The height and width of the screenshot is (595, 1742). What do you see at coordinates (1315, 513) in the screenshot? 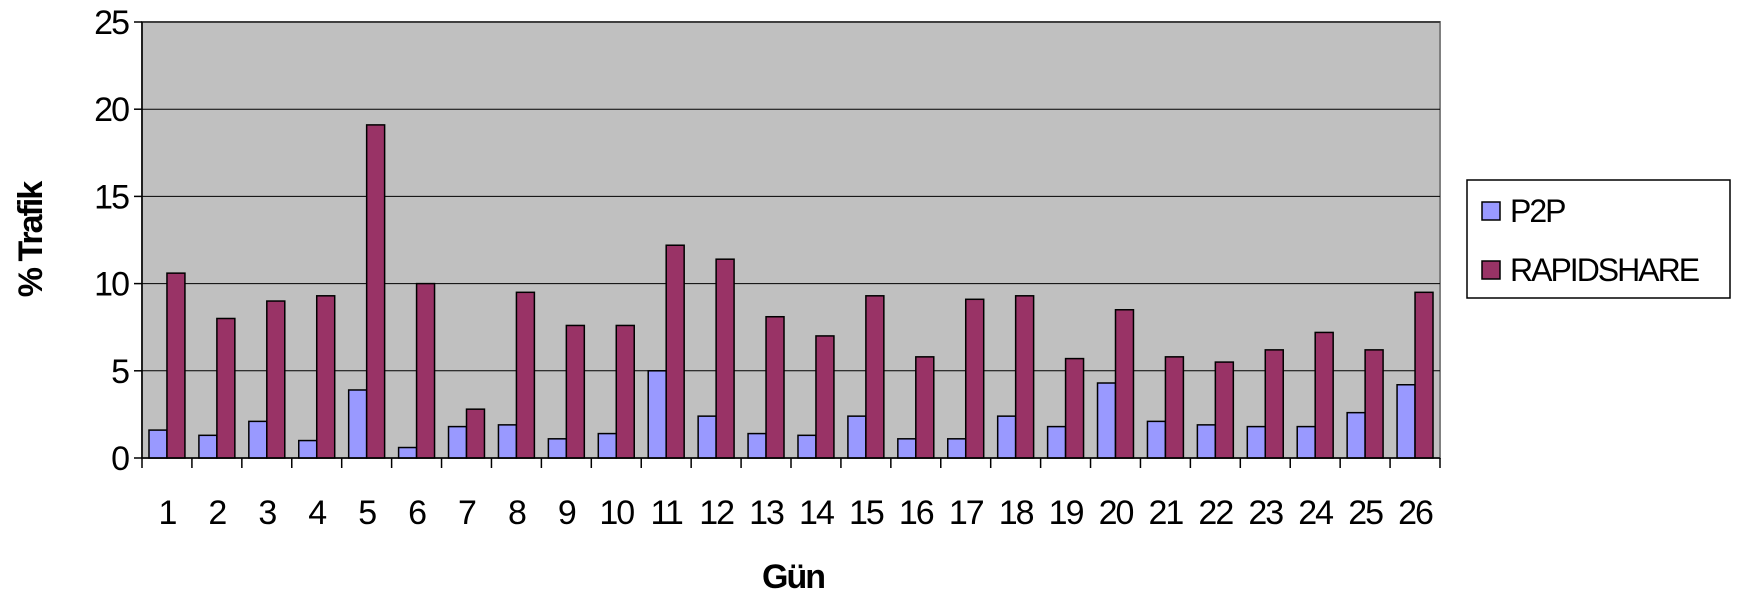
I see `x-tick-label: 24` at bounding box center [1315, 513].